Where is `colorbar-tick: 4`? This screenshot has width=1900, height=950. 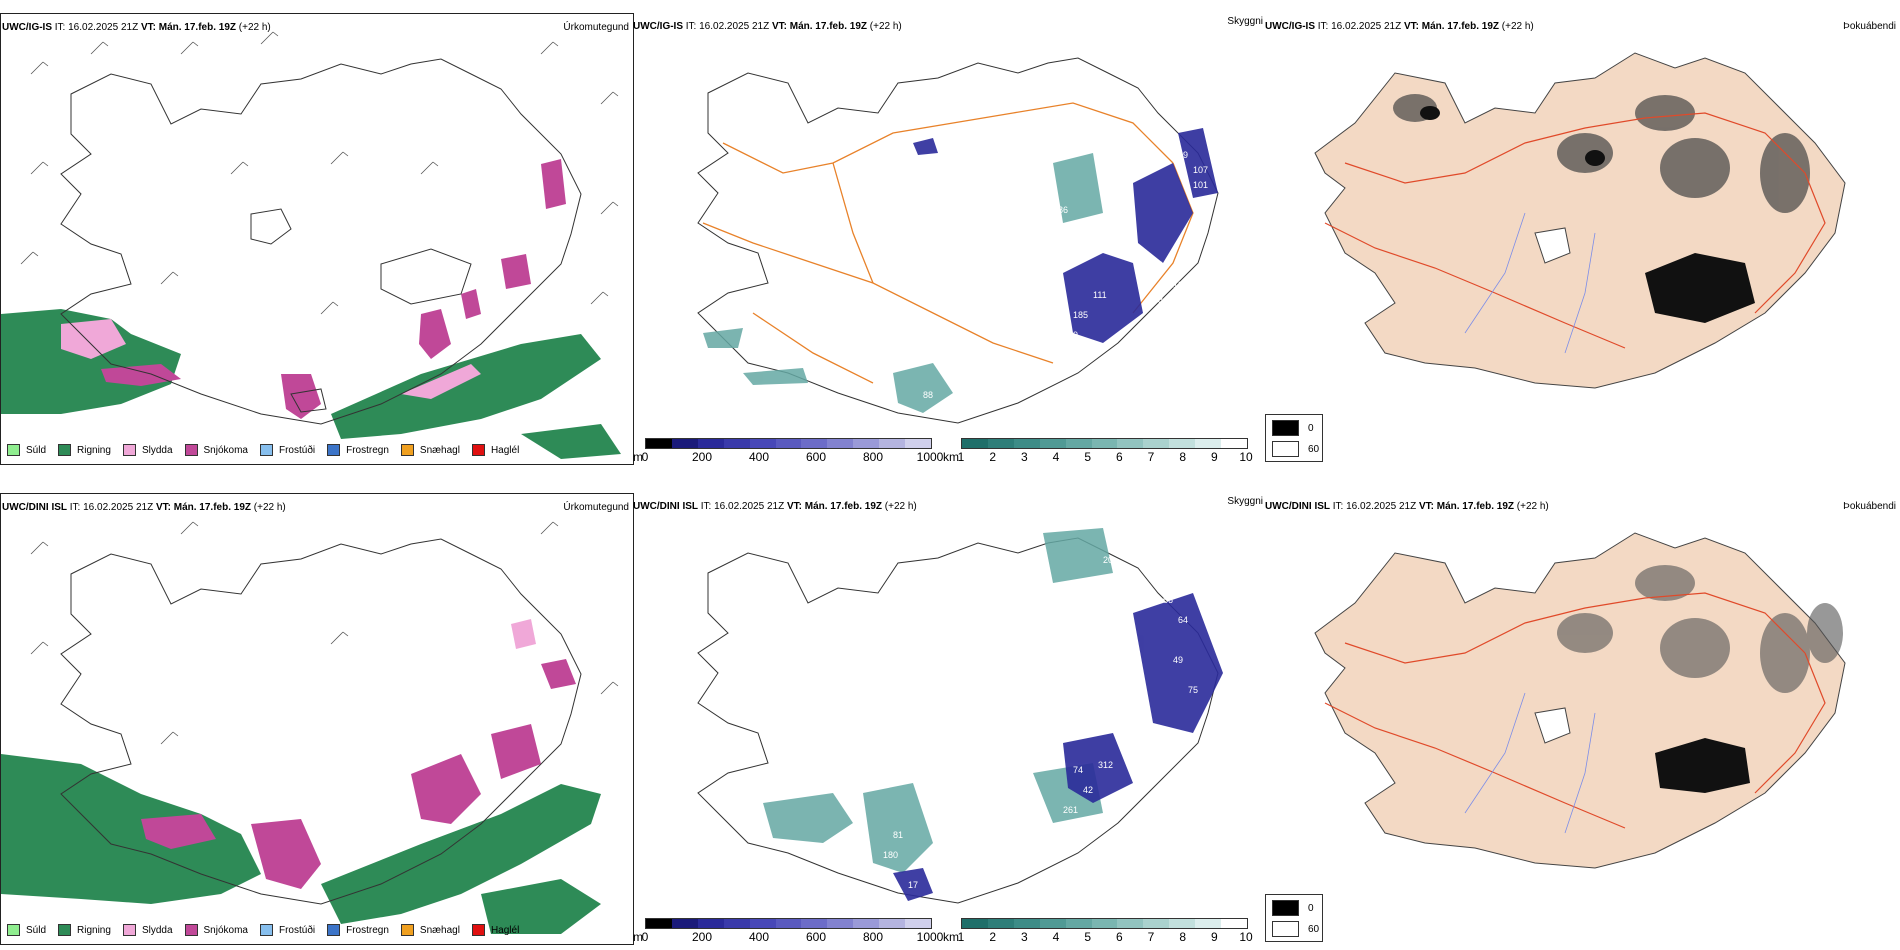
colorbar-tick: 4 is located at coordinates (1056, 457).